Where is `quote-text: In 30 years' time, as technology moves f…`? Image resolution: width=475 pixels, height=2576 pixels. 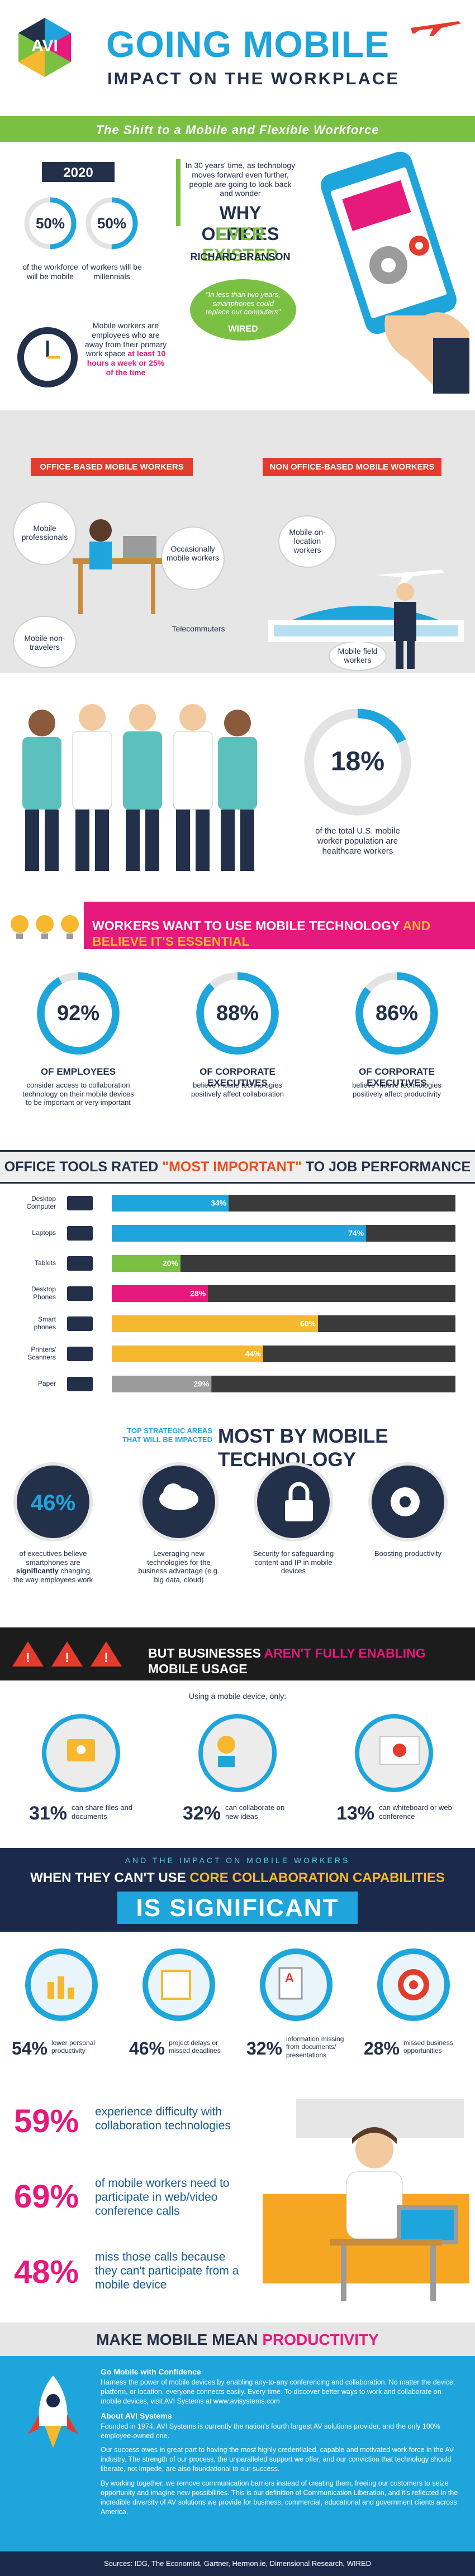
quote-text: In 30 years' time, as technology moves f… is located at coordinates (240, 179).